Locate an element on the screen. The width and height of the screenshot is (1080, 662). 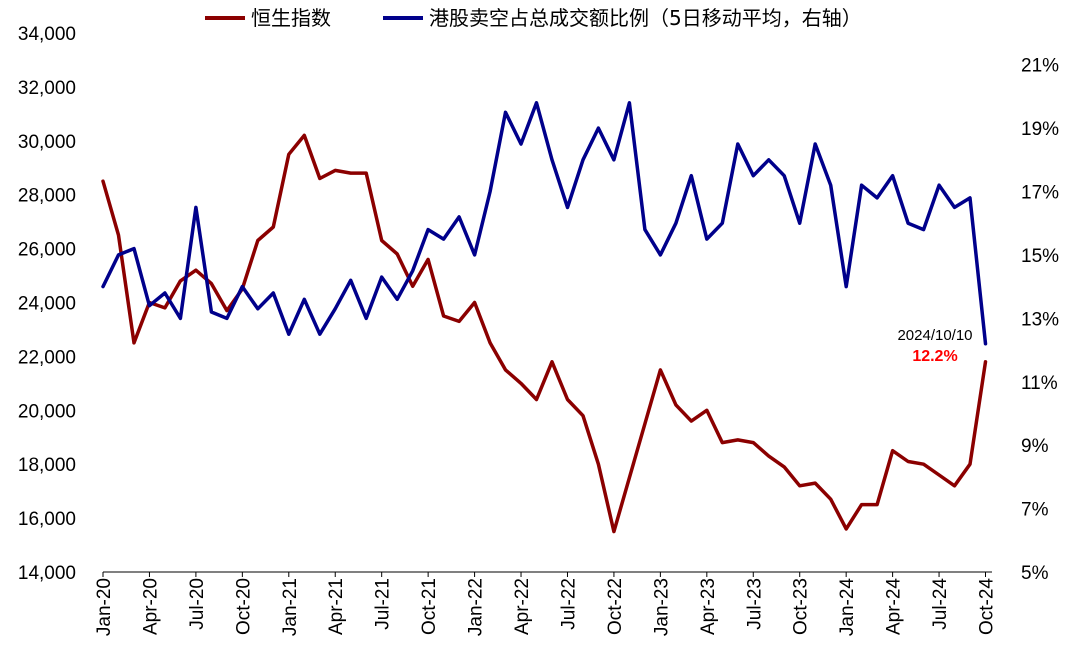
x-tick-label: Jul-22 is located at coordinates (568, 604).